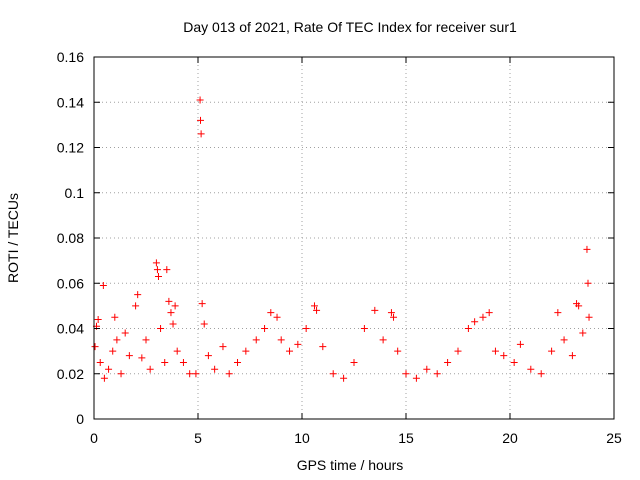 The image size is (640, 480). I want to click on x-tick-label: 25, so click(614, 438).